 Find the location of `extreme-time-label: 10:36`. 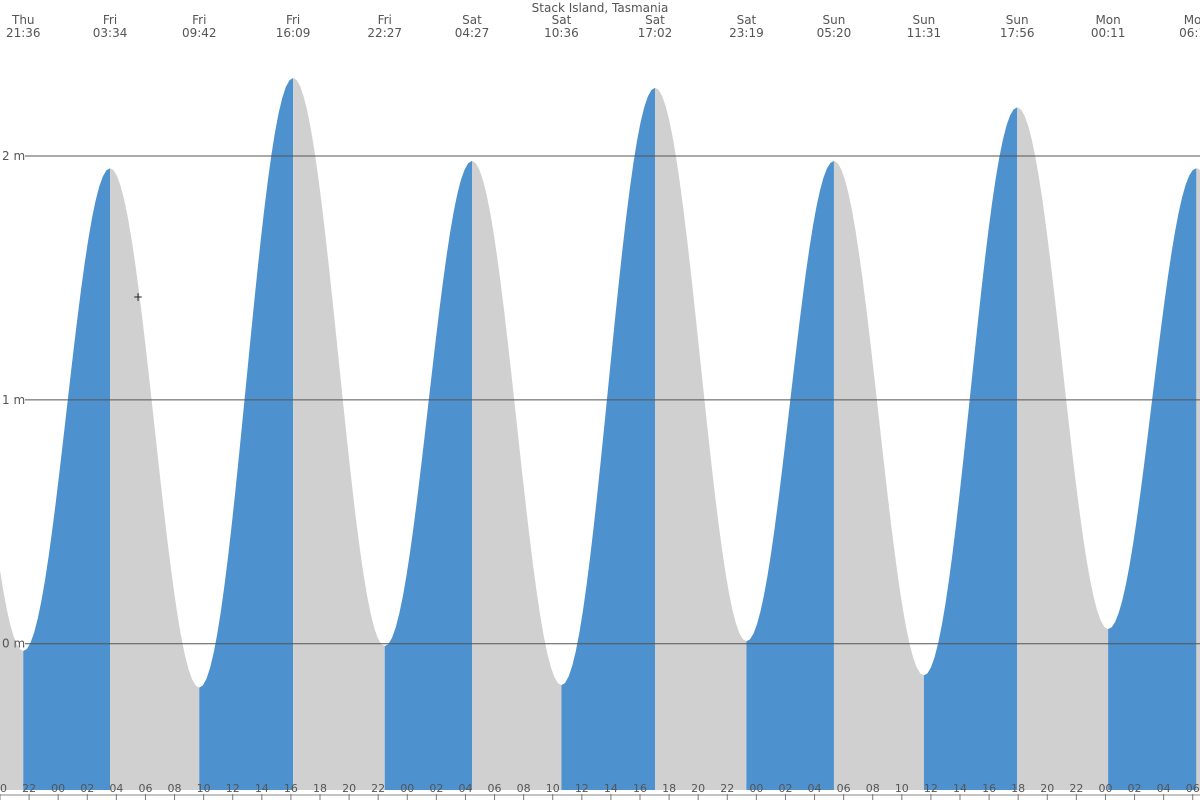

extreme-time-label: 10:36 is located at coordinates (561, 33).